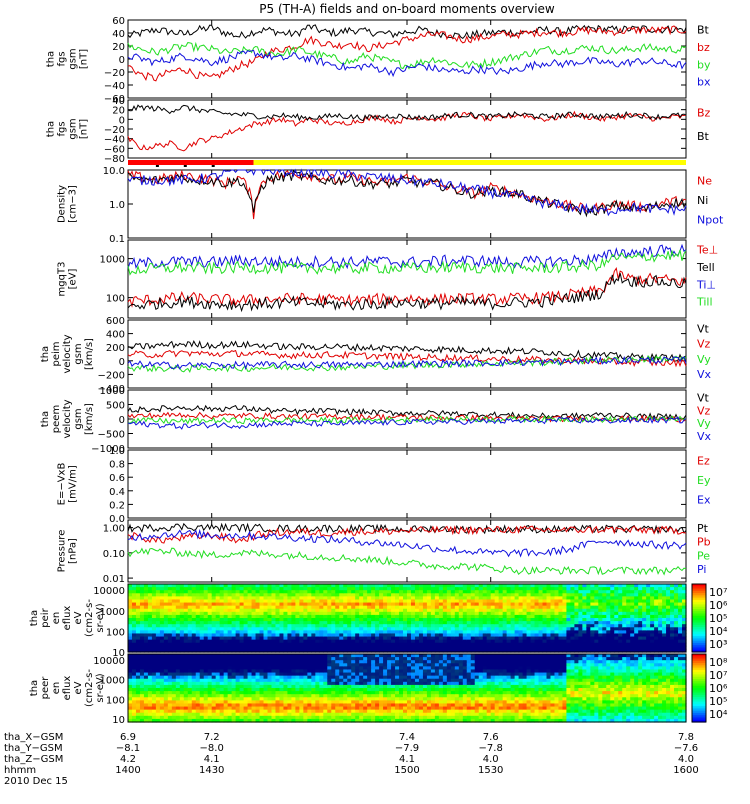 This screenshot has width=750, height=804. I want to click on series-bz, so click(407, 53).